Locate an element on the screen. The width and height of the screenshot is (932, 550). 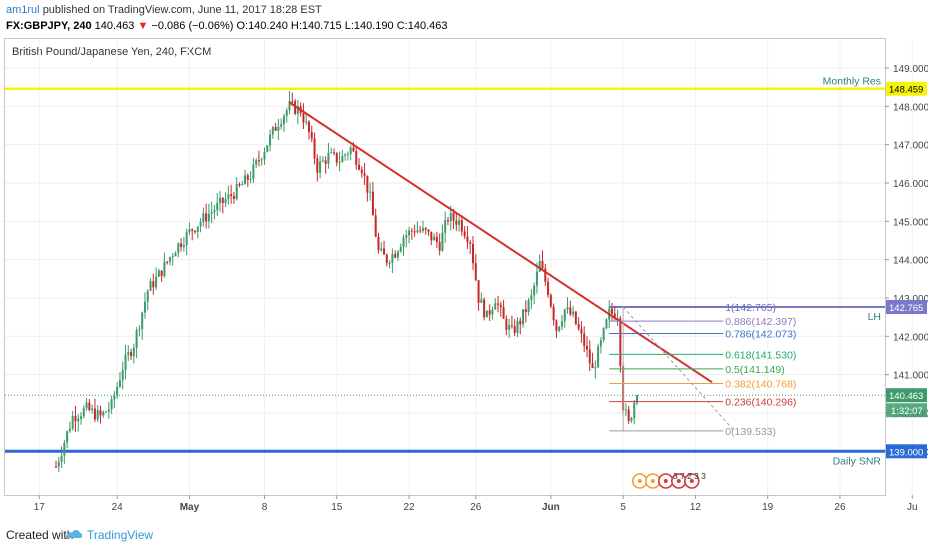
x-tick-label: 24 is located at coordinates (118, 507).